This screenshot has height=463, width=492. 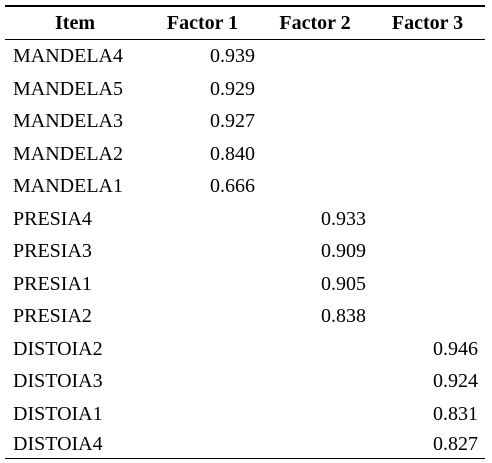 I want to click on table-row: MANDELA2 0.840, so click(x=245, y=154).